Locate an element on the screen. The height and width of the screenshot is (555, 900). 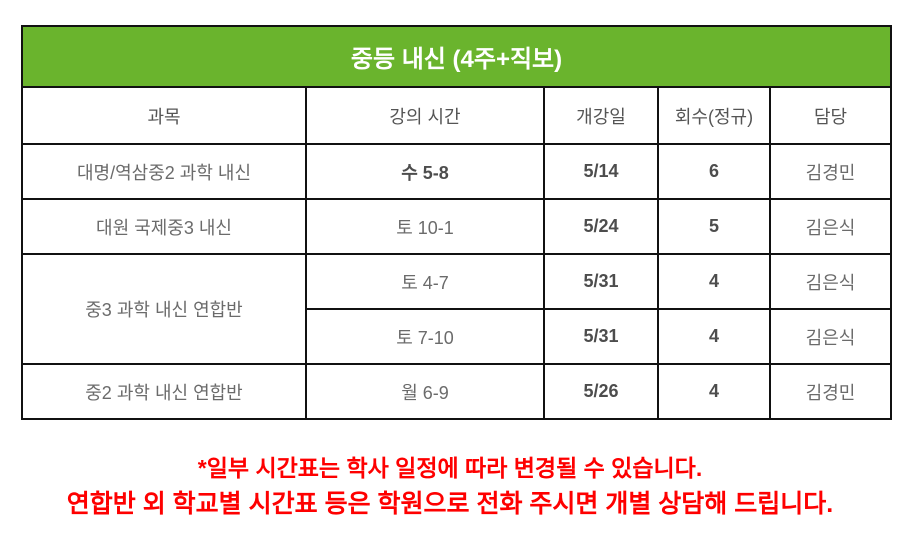
column-header-teacher: 담당 is located at coordinates (830, 115).